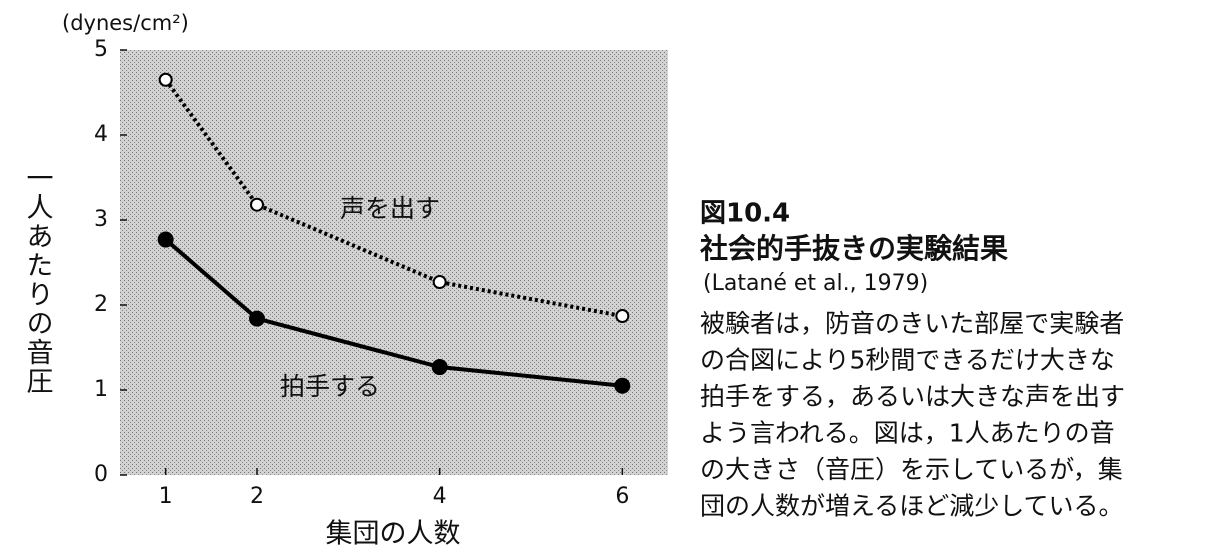  I want to click on y-tick-label: 0, so click(101, 474).